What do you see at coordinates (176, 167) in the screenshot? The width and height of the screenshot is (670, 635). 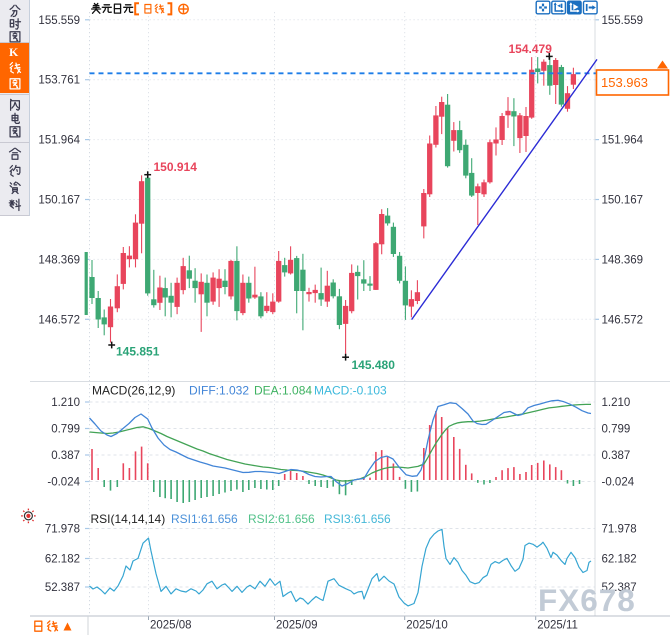 I see `svg-text: 150.914` at bounding box center [176, 167].